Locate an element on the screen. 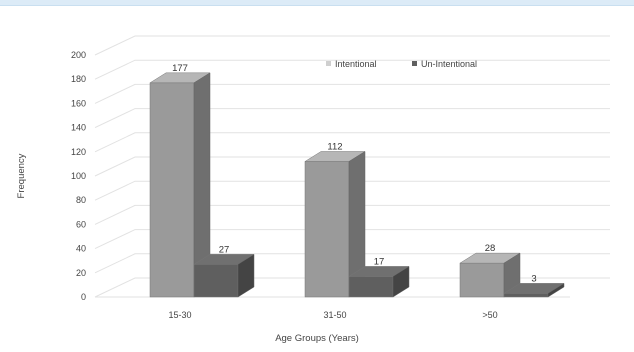 The height and width of the screenshot is (352, 634). y-tick-label: 140 is located at coordinates (78, 128).